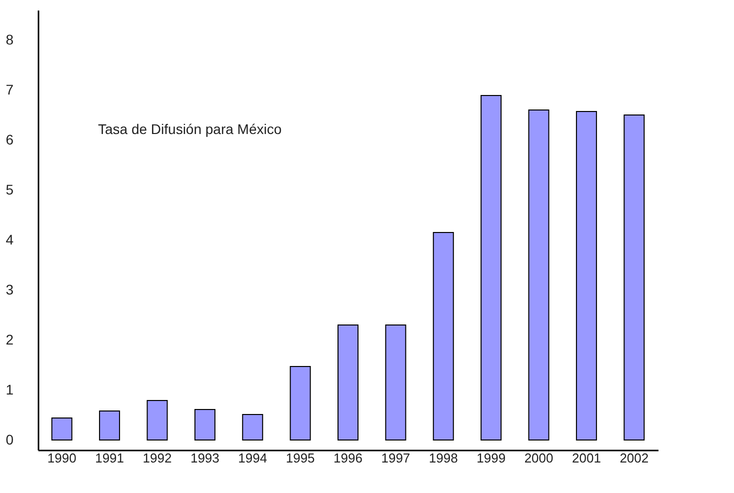  What do you see at coordinates (395, 458) in the screenshot?
I see `x-tick-label: 1997` at bounding box center [395, 458].